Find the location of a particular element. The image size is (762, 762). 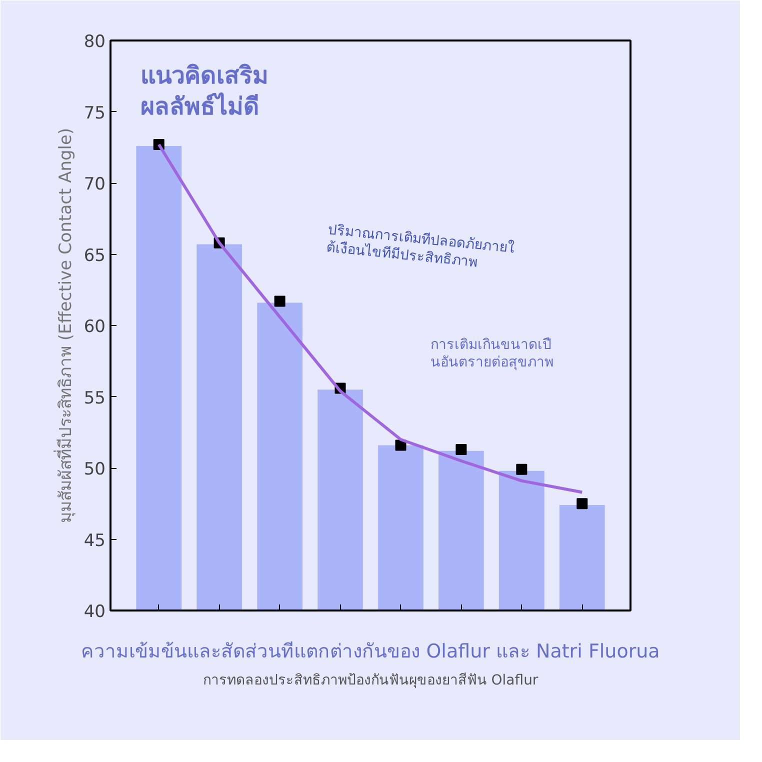

y-tick-label: 50 is located at coordinates (95, 470).